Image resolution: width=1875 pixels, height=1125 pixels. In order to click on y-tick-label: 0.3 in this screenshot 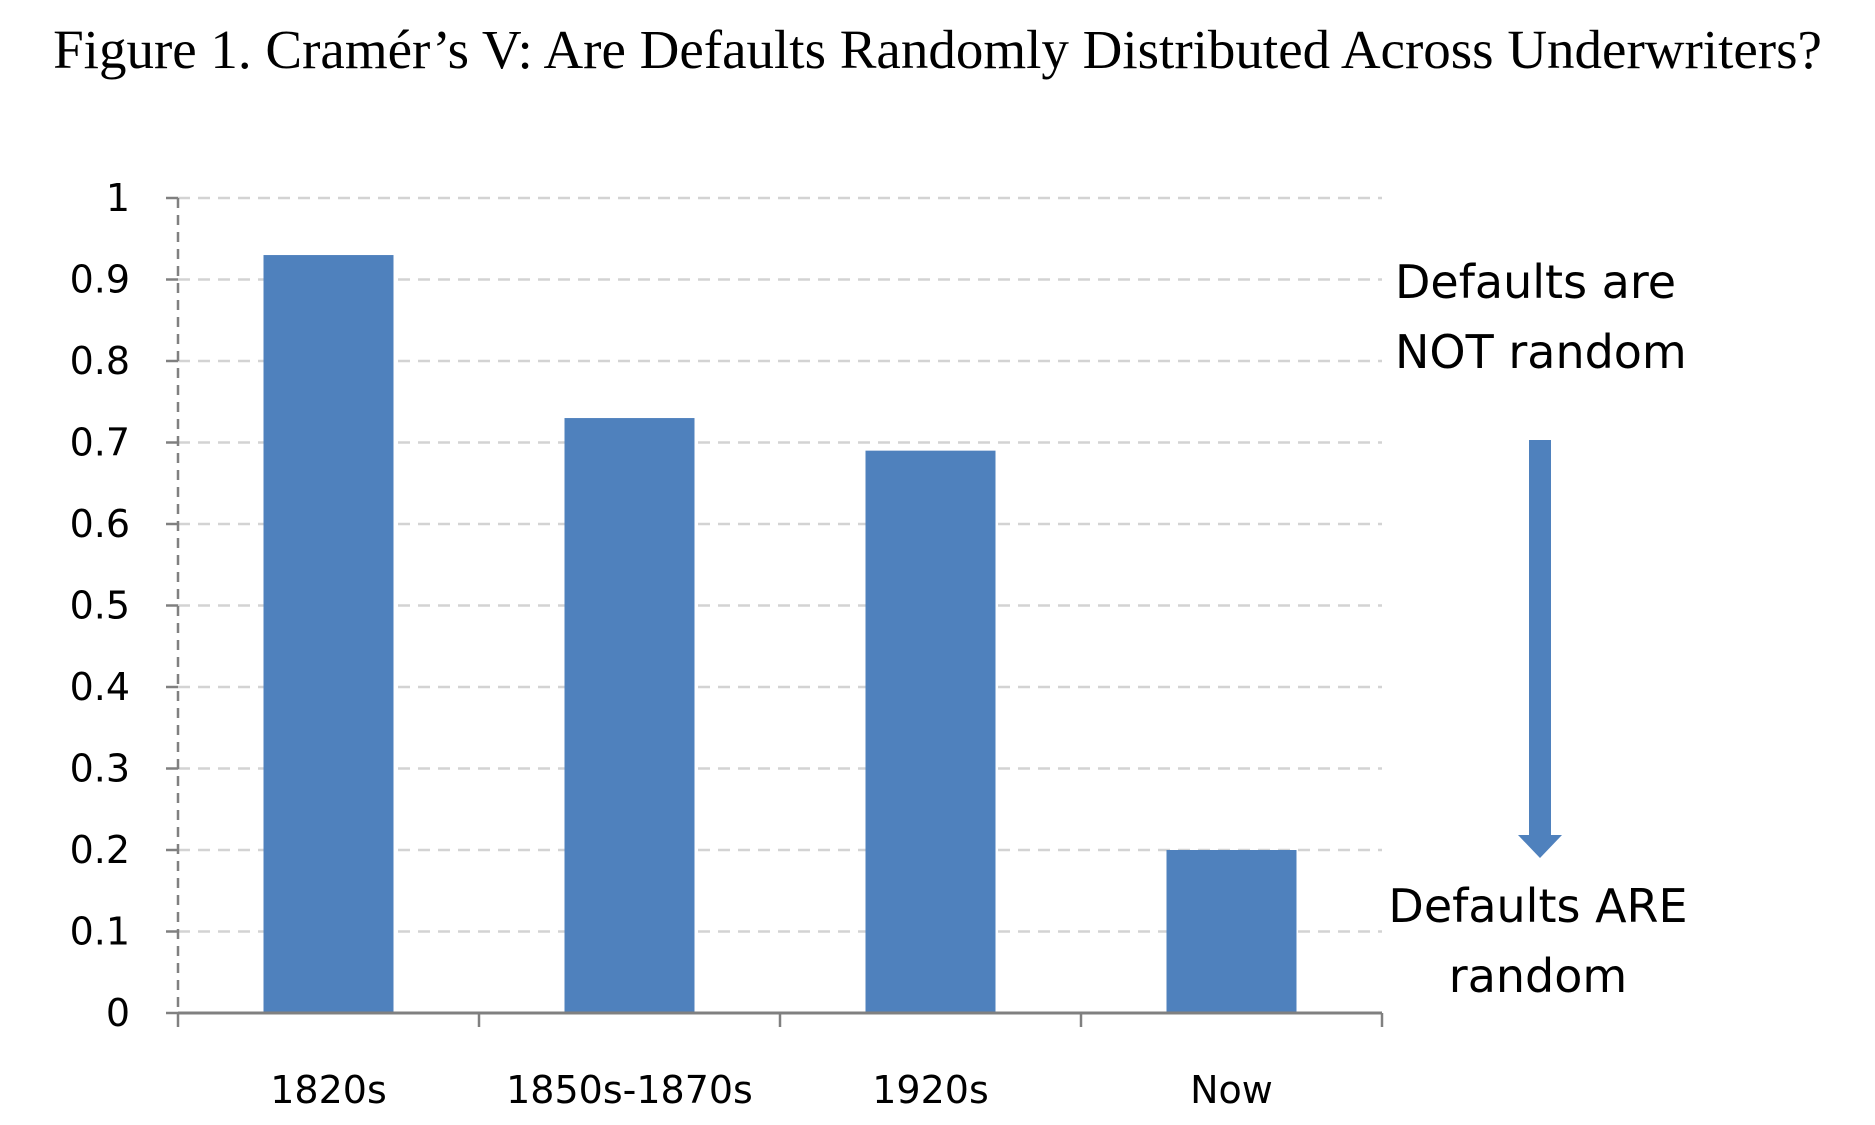, I will do `click(100, 769)`.